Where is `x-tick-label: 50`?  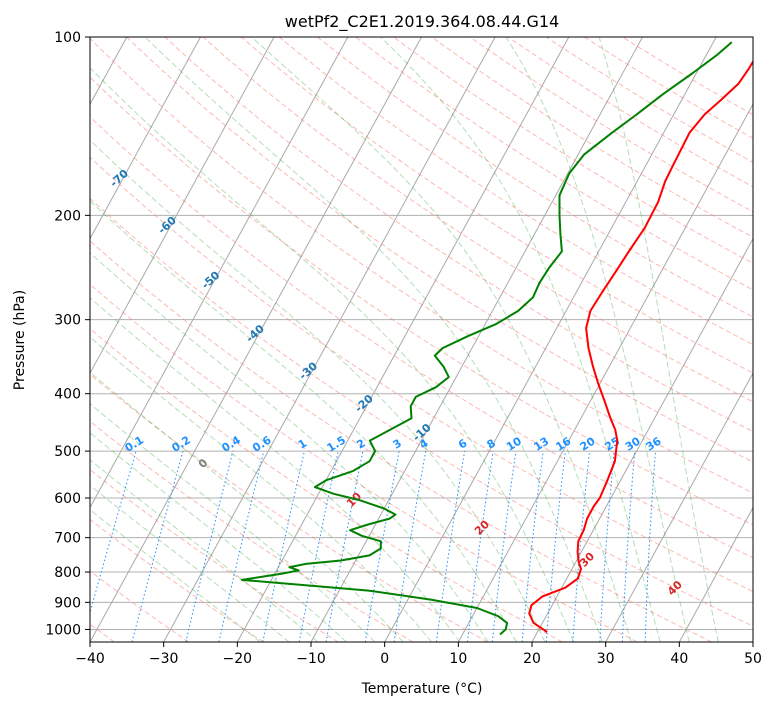
x-tick-label: 50 is located at coordinates (753, 659).